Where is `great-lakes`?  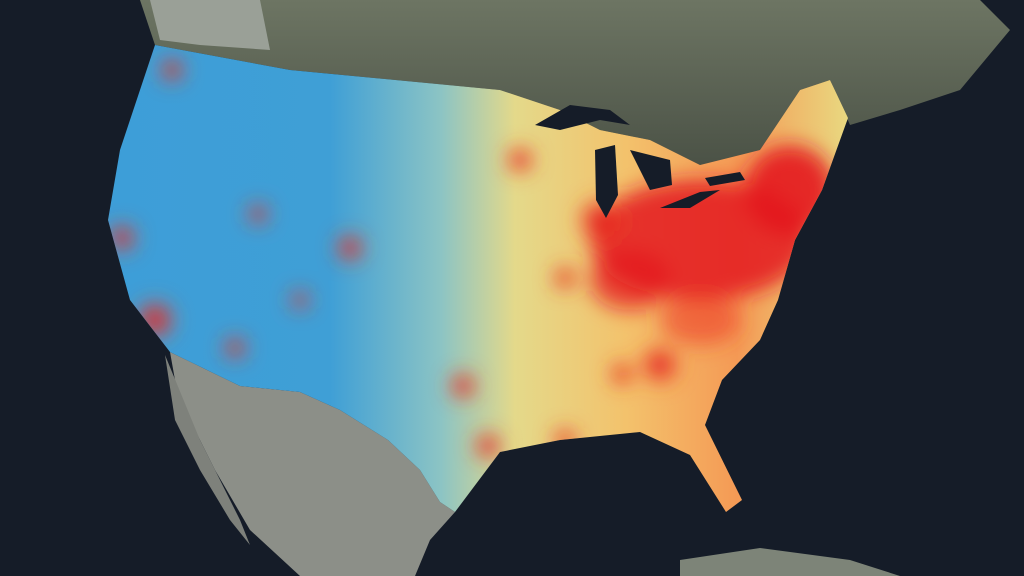 great-lakes is located at coordinates (640, 161).